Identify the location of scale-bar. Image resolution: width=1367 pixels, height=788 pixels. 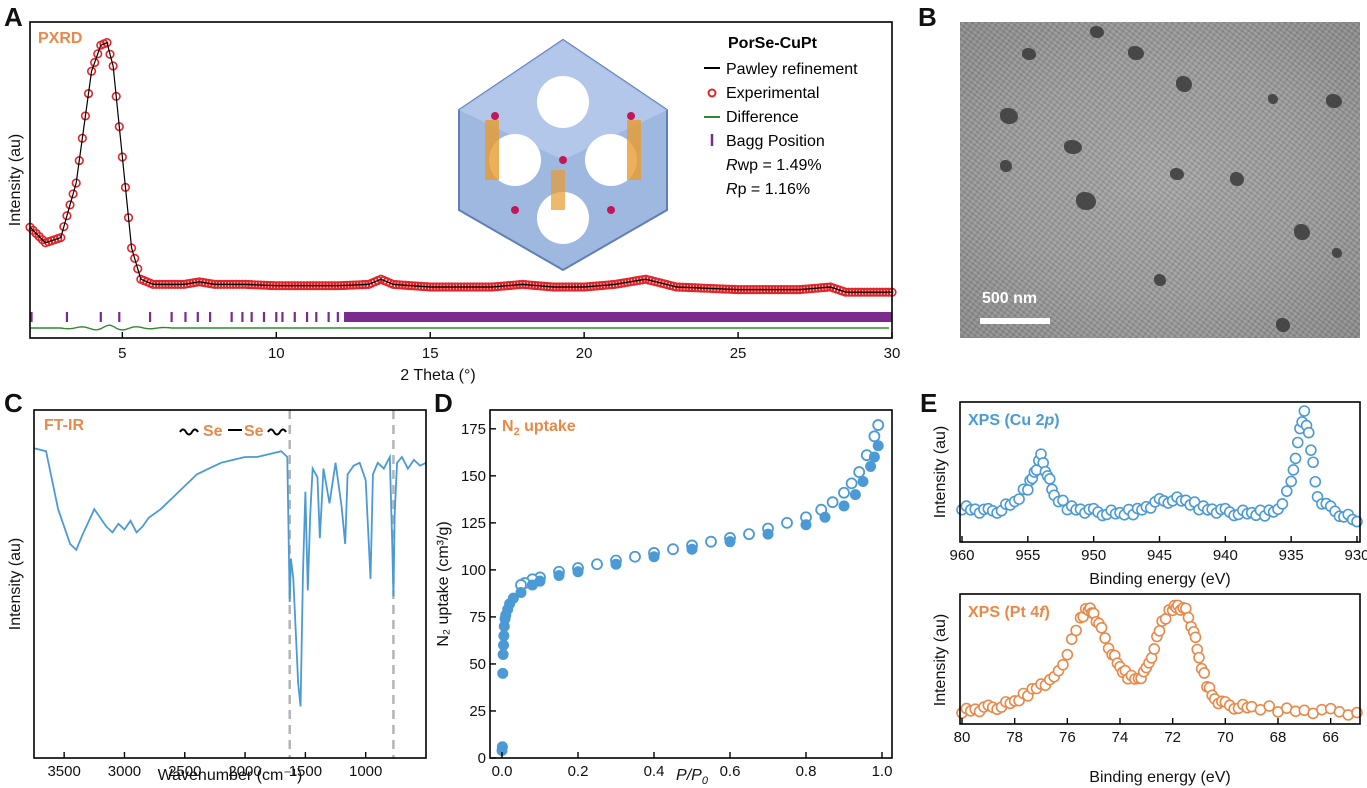
(1015, 321).